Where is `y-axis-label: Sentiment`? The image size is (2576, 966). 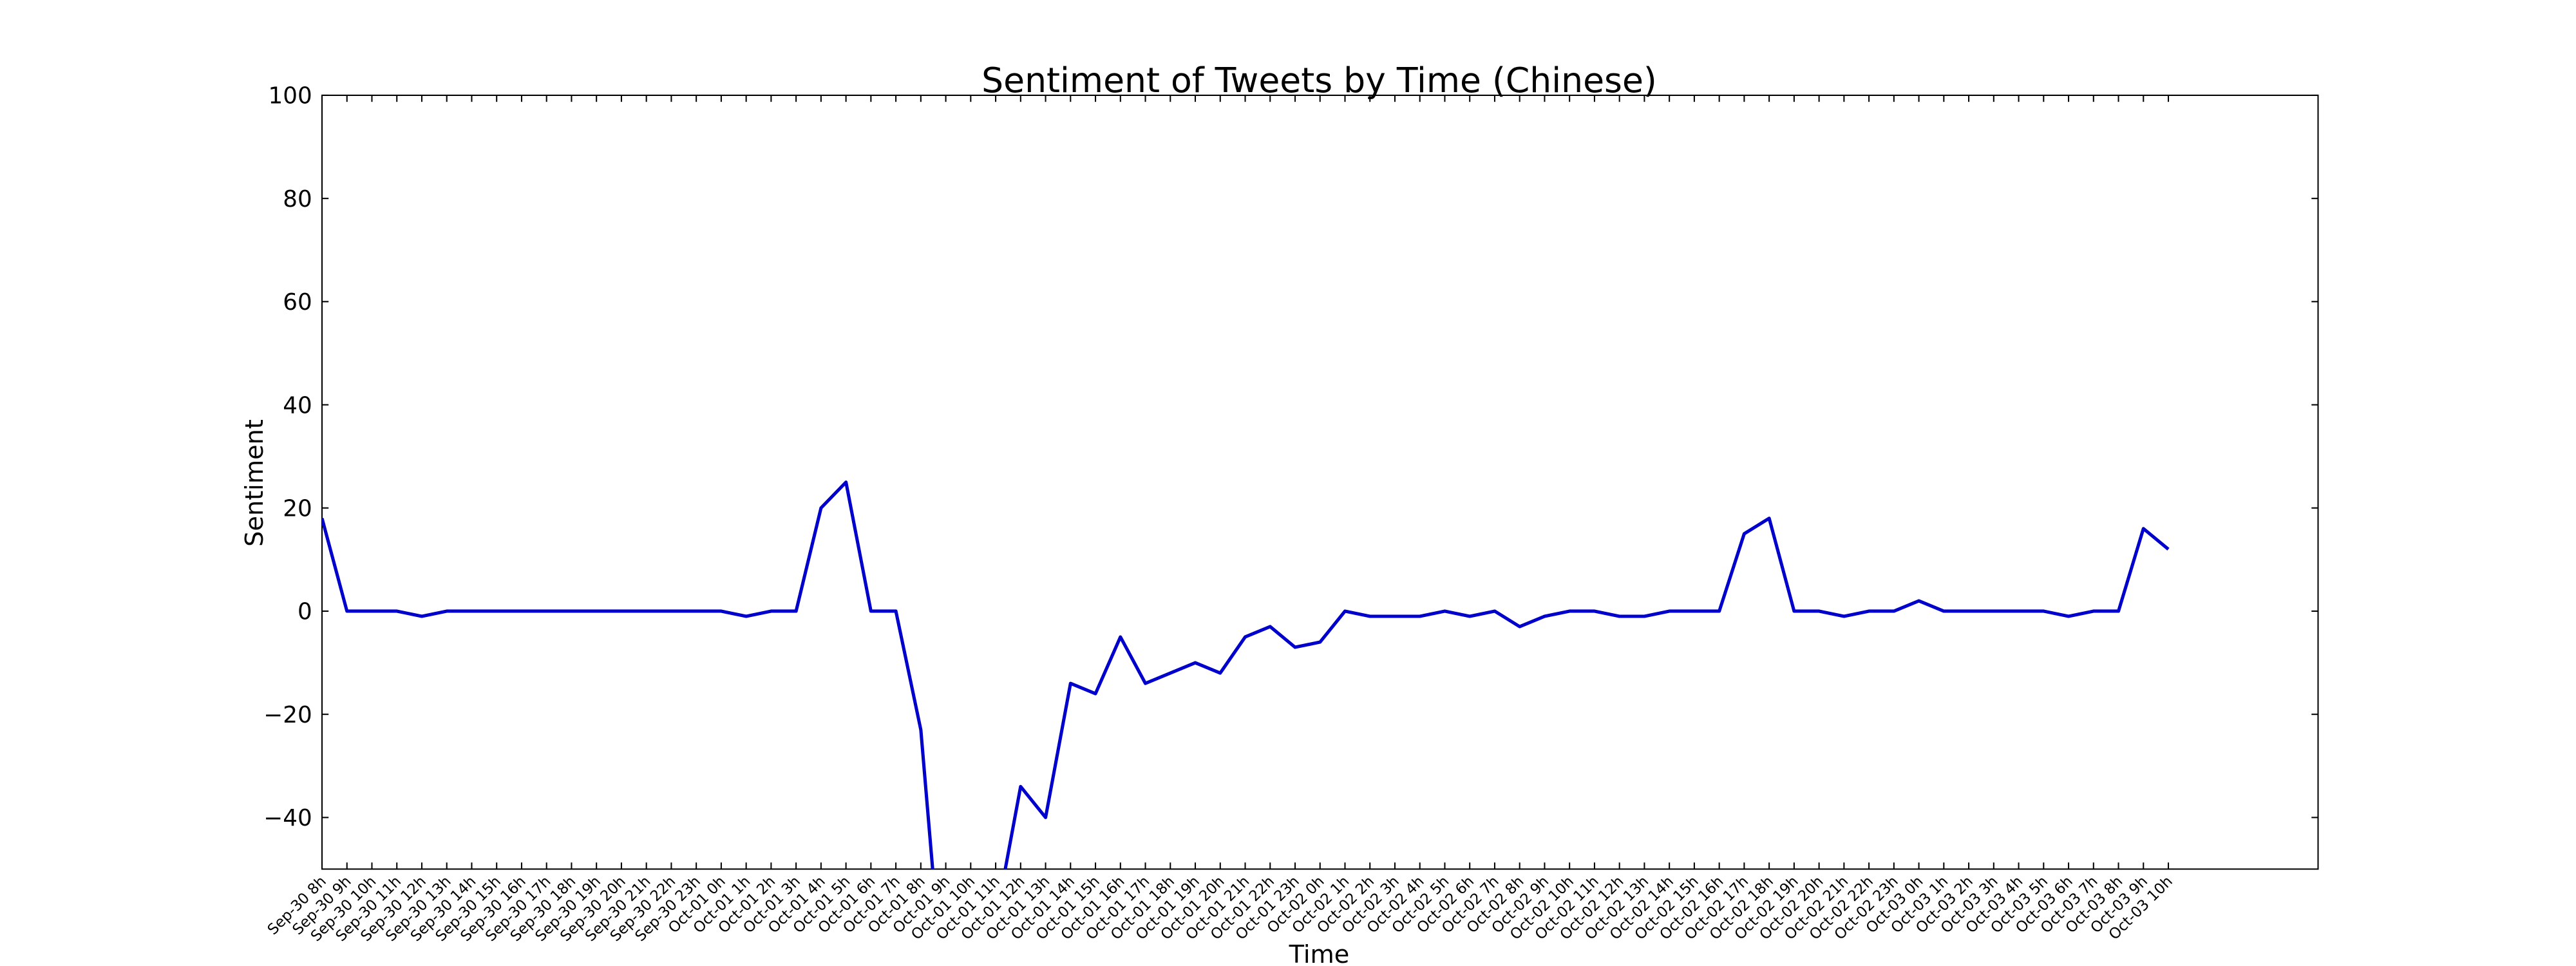
y-axis-label: Sentiment is located at coordinates (255, 483).